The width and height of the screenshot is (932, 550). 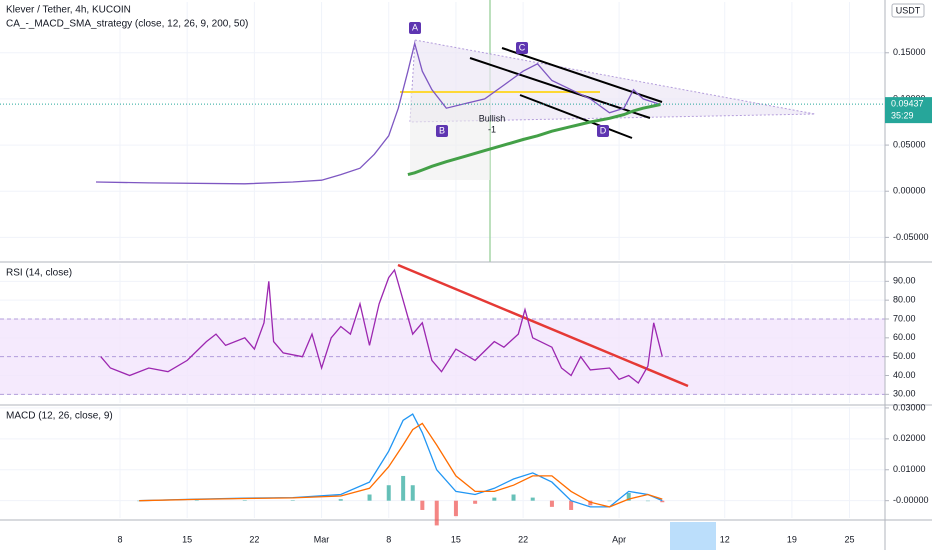 I want to click on x-tick-label: Mar, so click(x=322, y=539).